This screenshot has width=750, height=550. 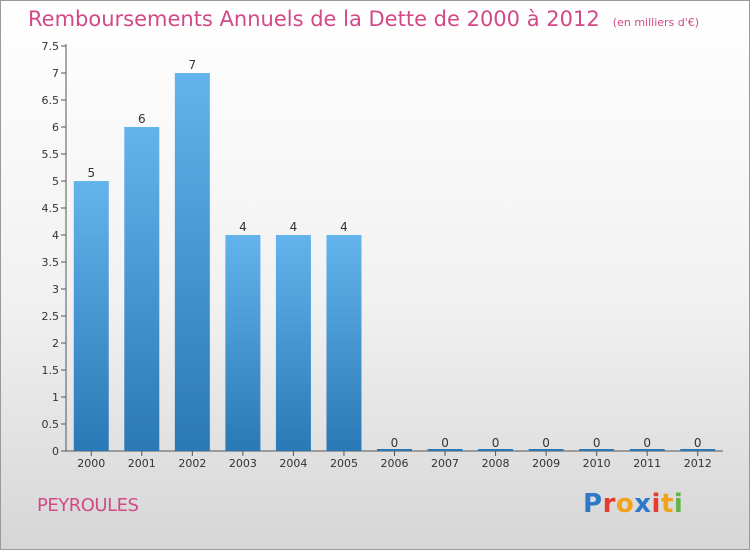 I want to click on x-tick-label: 2005, so click(x=344, y=463).